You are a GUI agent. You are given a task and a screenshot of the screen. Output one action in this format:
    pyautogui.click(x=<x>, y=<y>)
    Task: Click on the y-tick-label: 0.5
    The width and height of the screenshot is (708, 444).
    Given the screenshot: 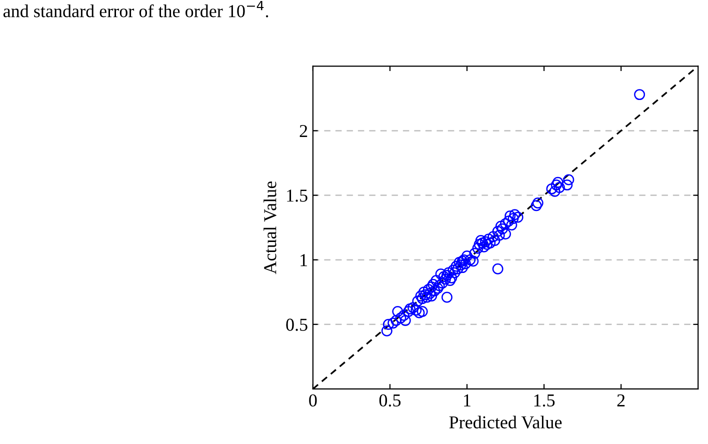 What is the action you would take?
    pyautogui.click(x=297, y=324)
    